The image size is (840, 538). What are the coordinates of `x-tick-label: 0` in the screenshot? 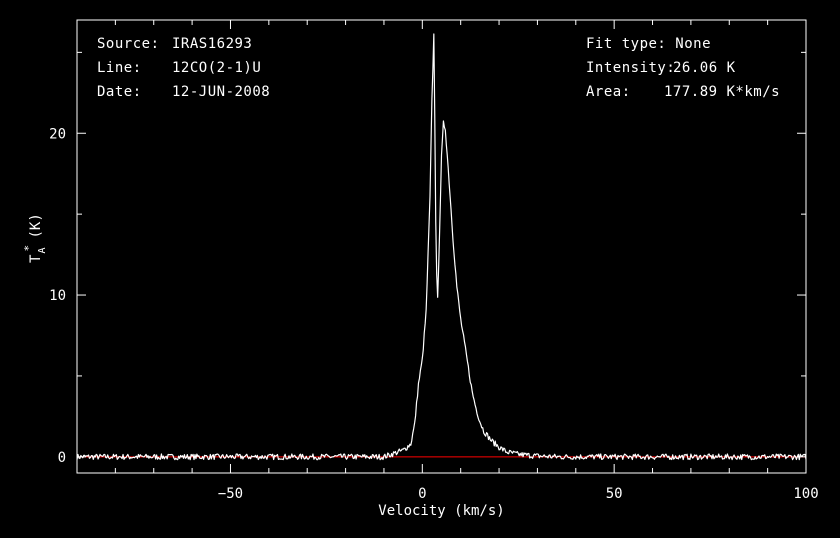 It's located at (422, 494).